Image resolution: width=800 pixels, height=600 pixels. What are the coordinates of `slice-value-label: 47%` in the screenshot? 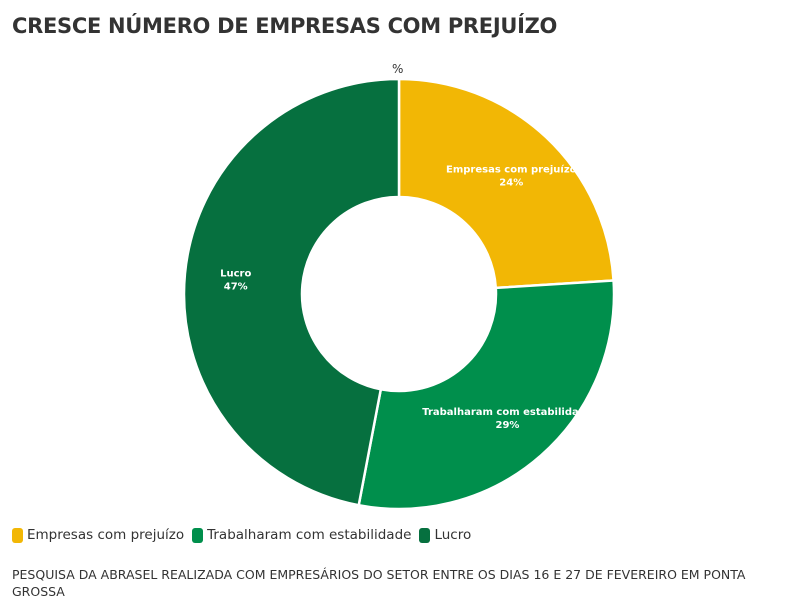 It's located at (236, 287).